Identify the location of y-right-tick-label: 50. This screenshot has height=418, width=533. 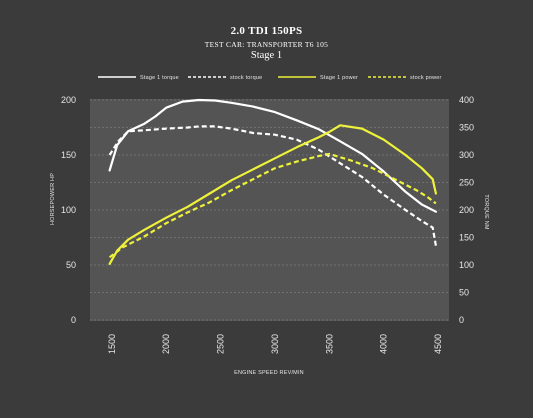
(464, 293).